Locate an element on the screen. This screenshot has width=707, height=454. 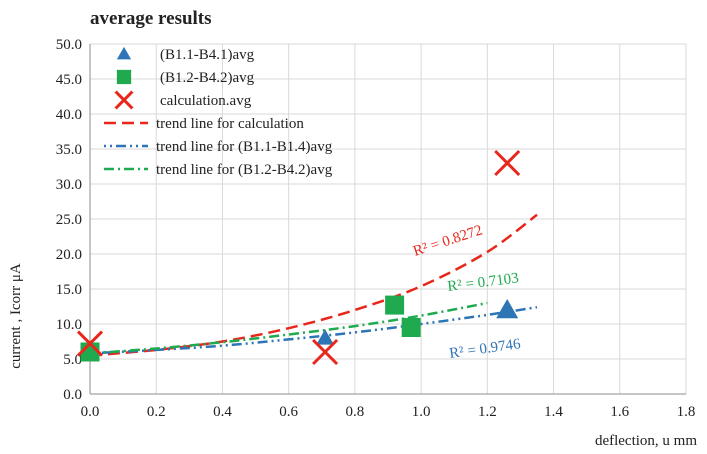
x-tick-label: 1.2 is located at coordinates (487, 412).